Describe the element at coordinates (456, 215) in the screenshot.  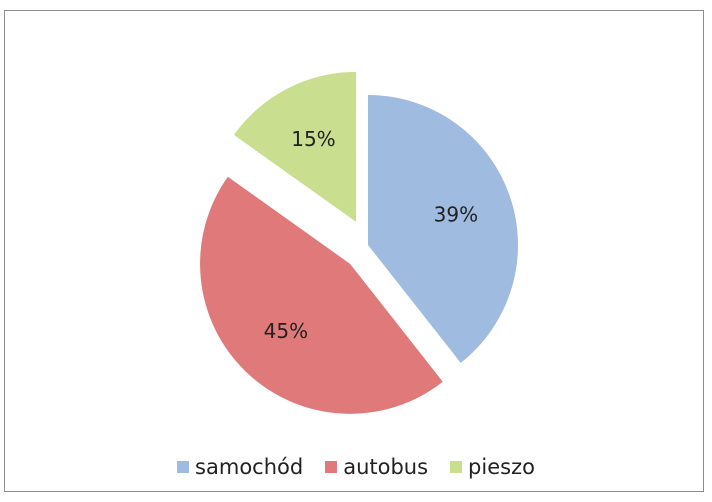
I see `pie-slice-label-0: 39%` at that location.